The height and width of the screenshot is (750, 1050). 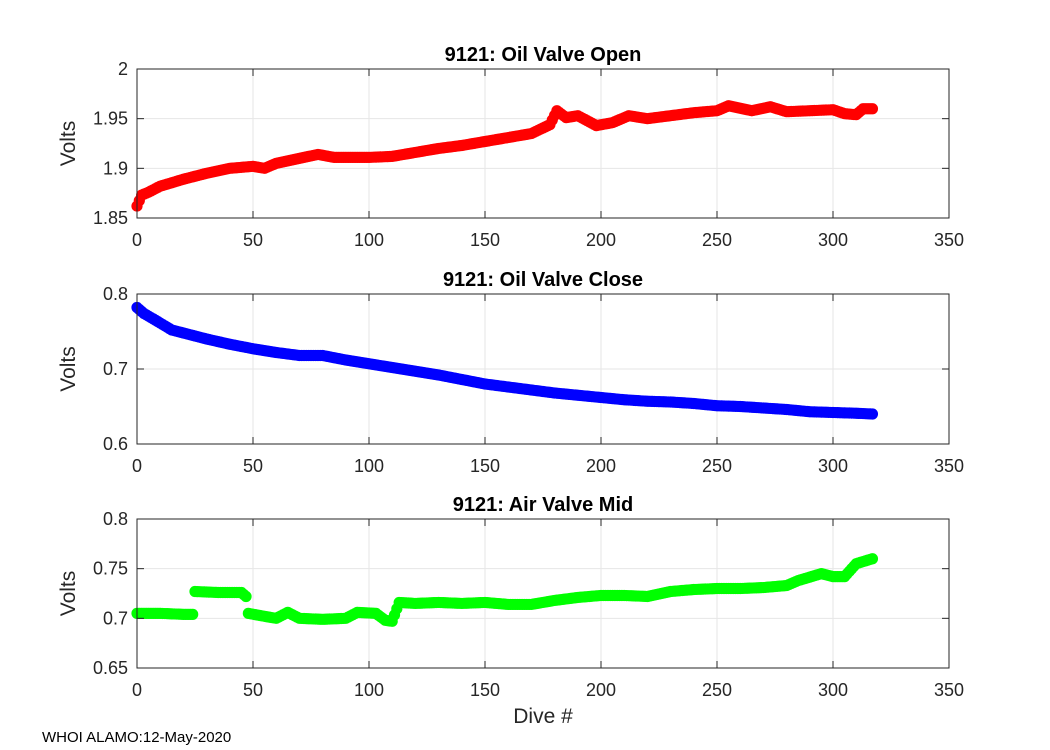 What do you see at coordinates (123, 69) in the screenshot?
I see `y-tick-label: 2` at bounding box center [123, 69].